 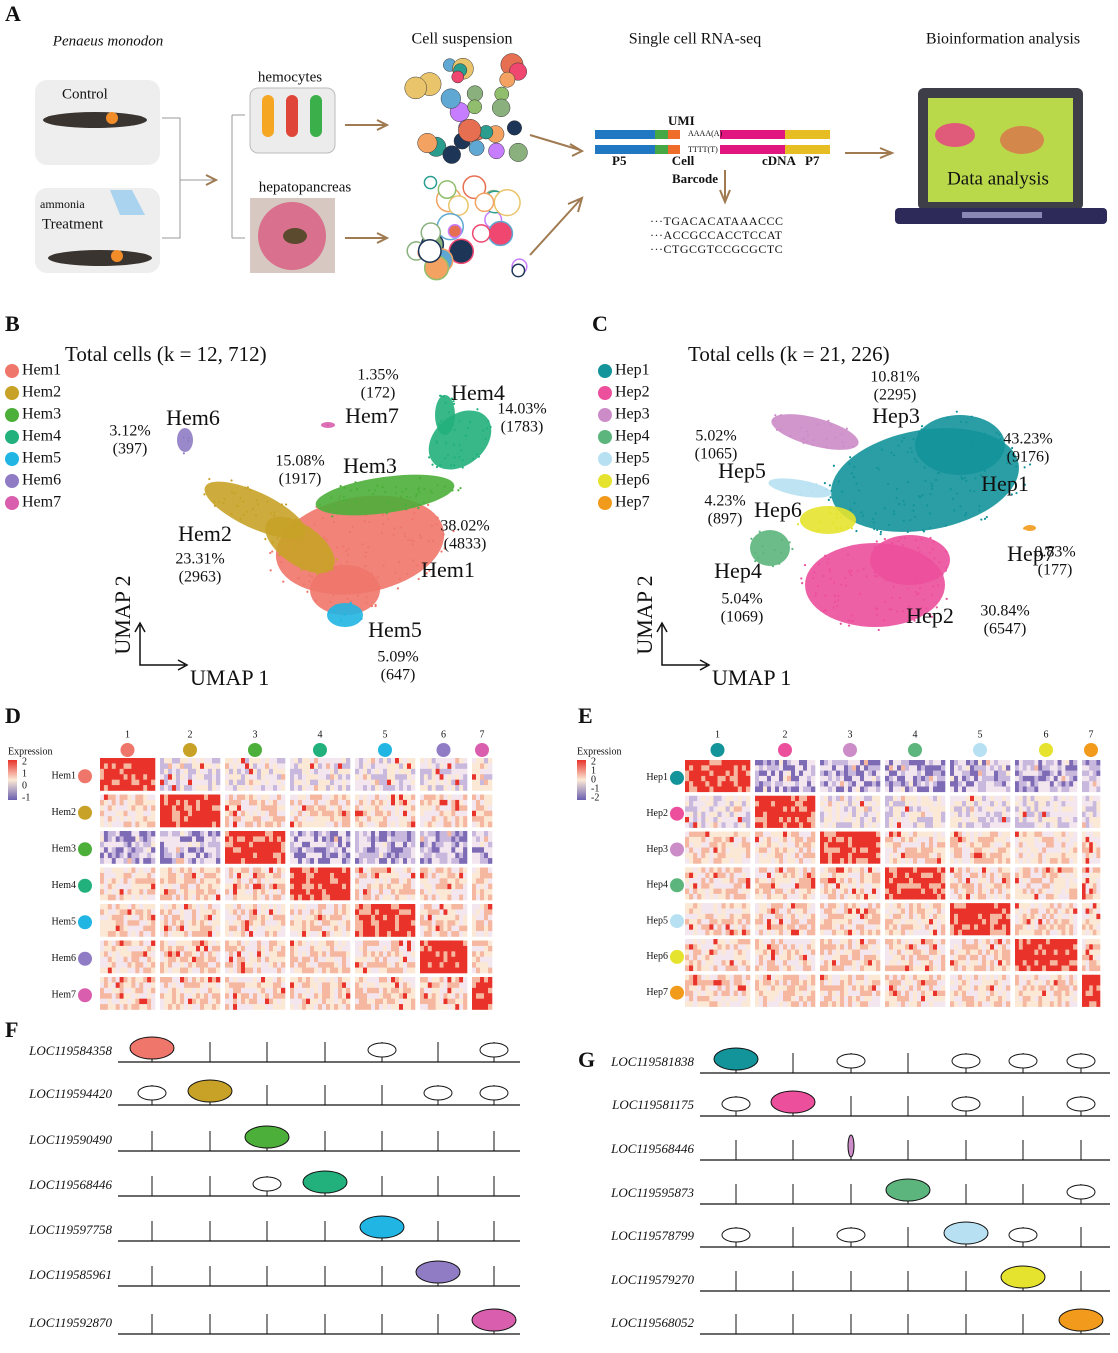 I want to click on diagram-label: AAAA(A), so click(x=705, y=133).